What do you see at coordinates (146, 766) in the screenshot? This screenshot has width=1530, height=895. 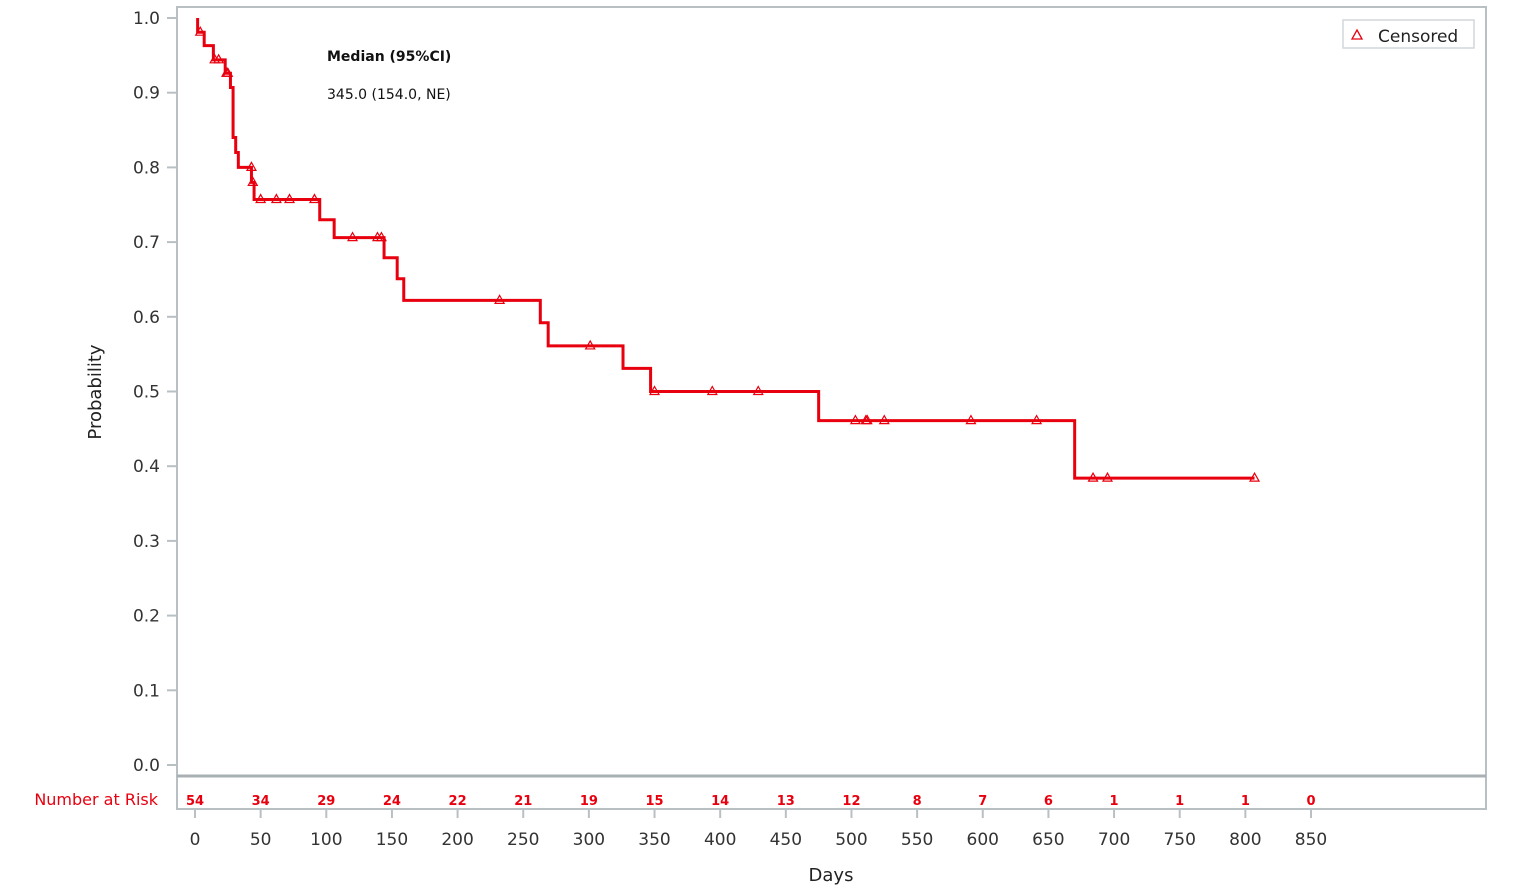 I see `y-tick-label: 0.0` at bounding box center [146, 766].